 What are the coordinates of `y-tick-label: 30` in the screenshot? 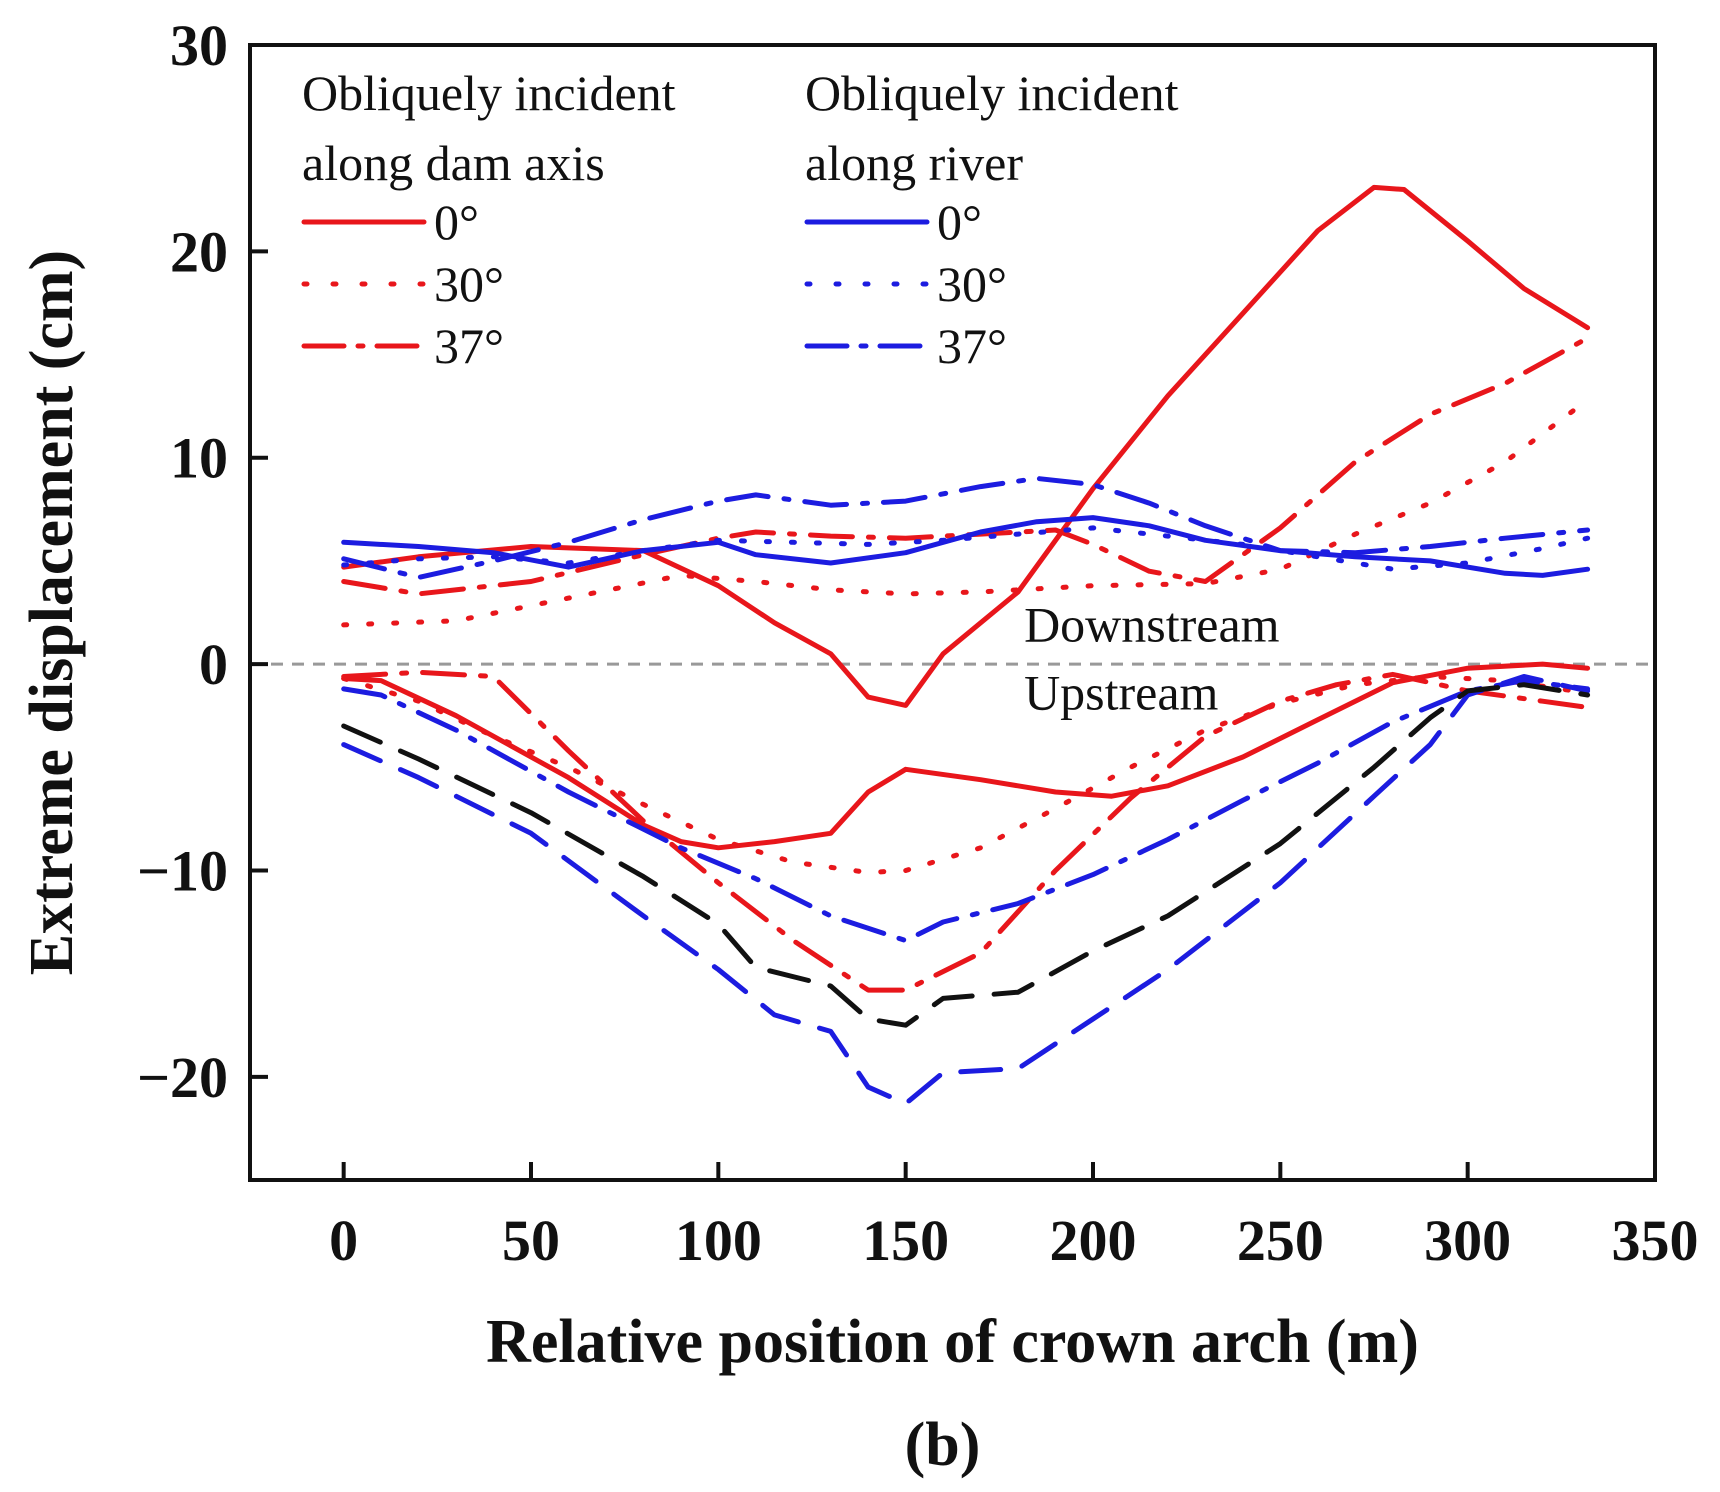 It's located at (199, 45).